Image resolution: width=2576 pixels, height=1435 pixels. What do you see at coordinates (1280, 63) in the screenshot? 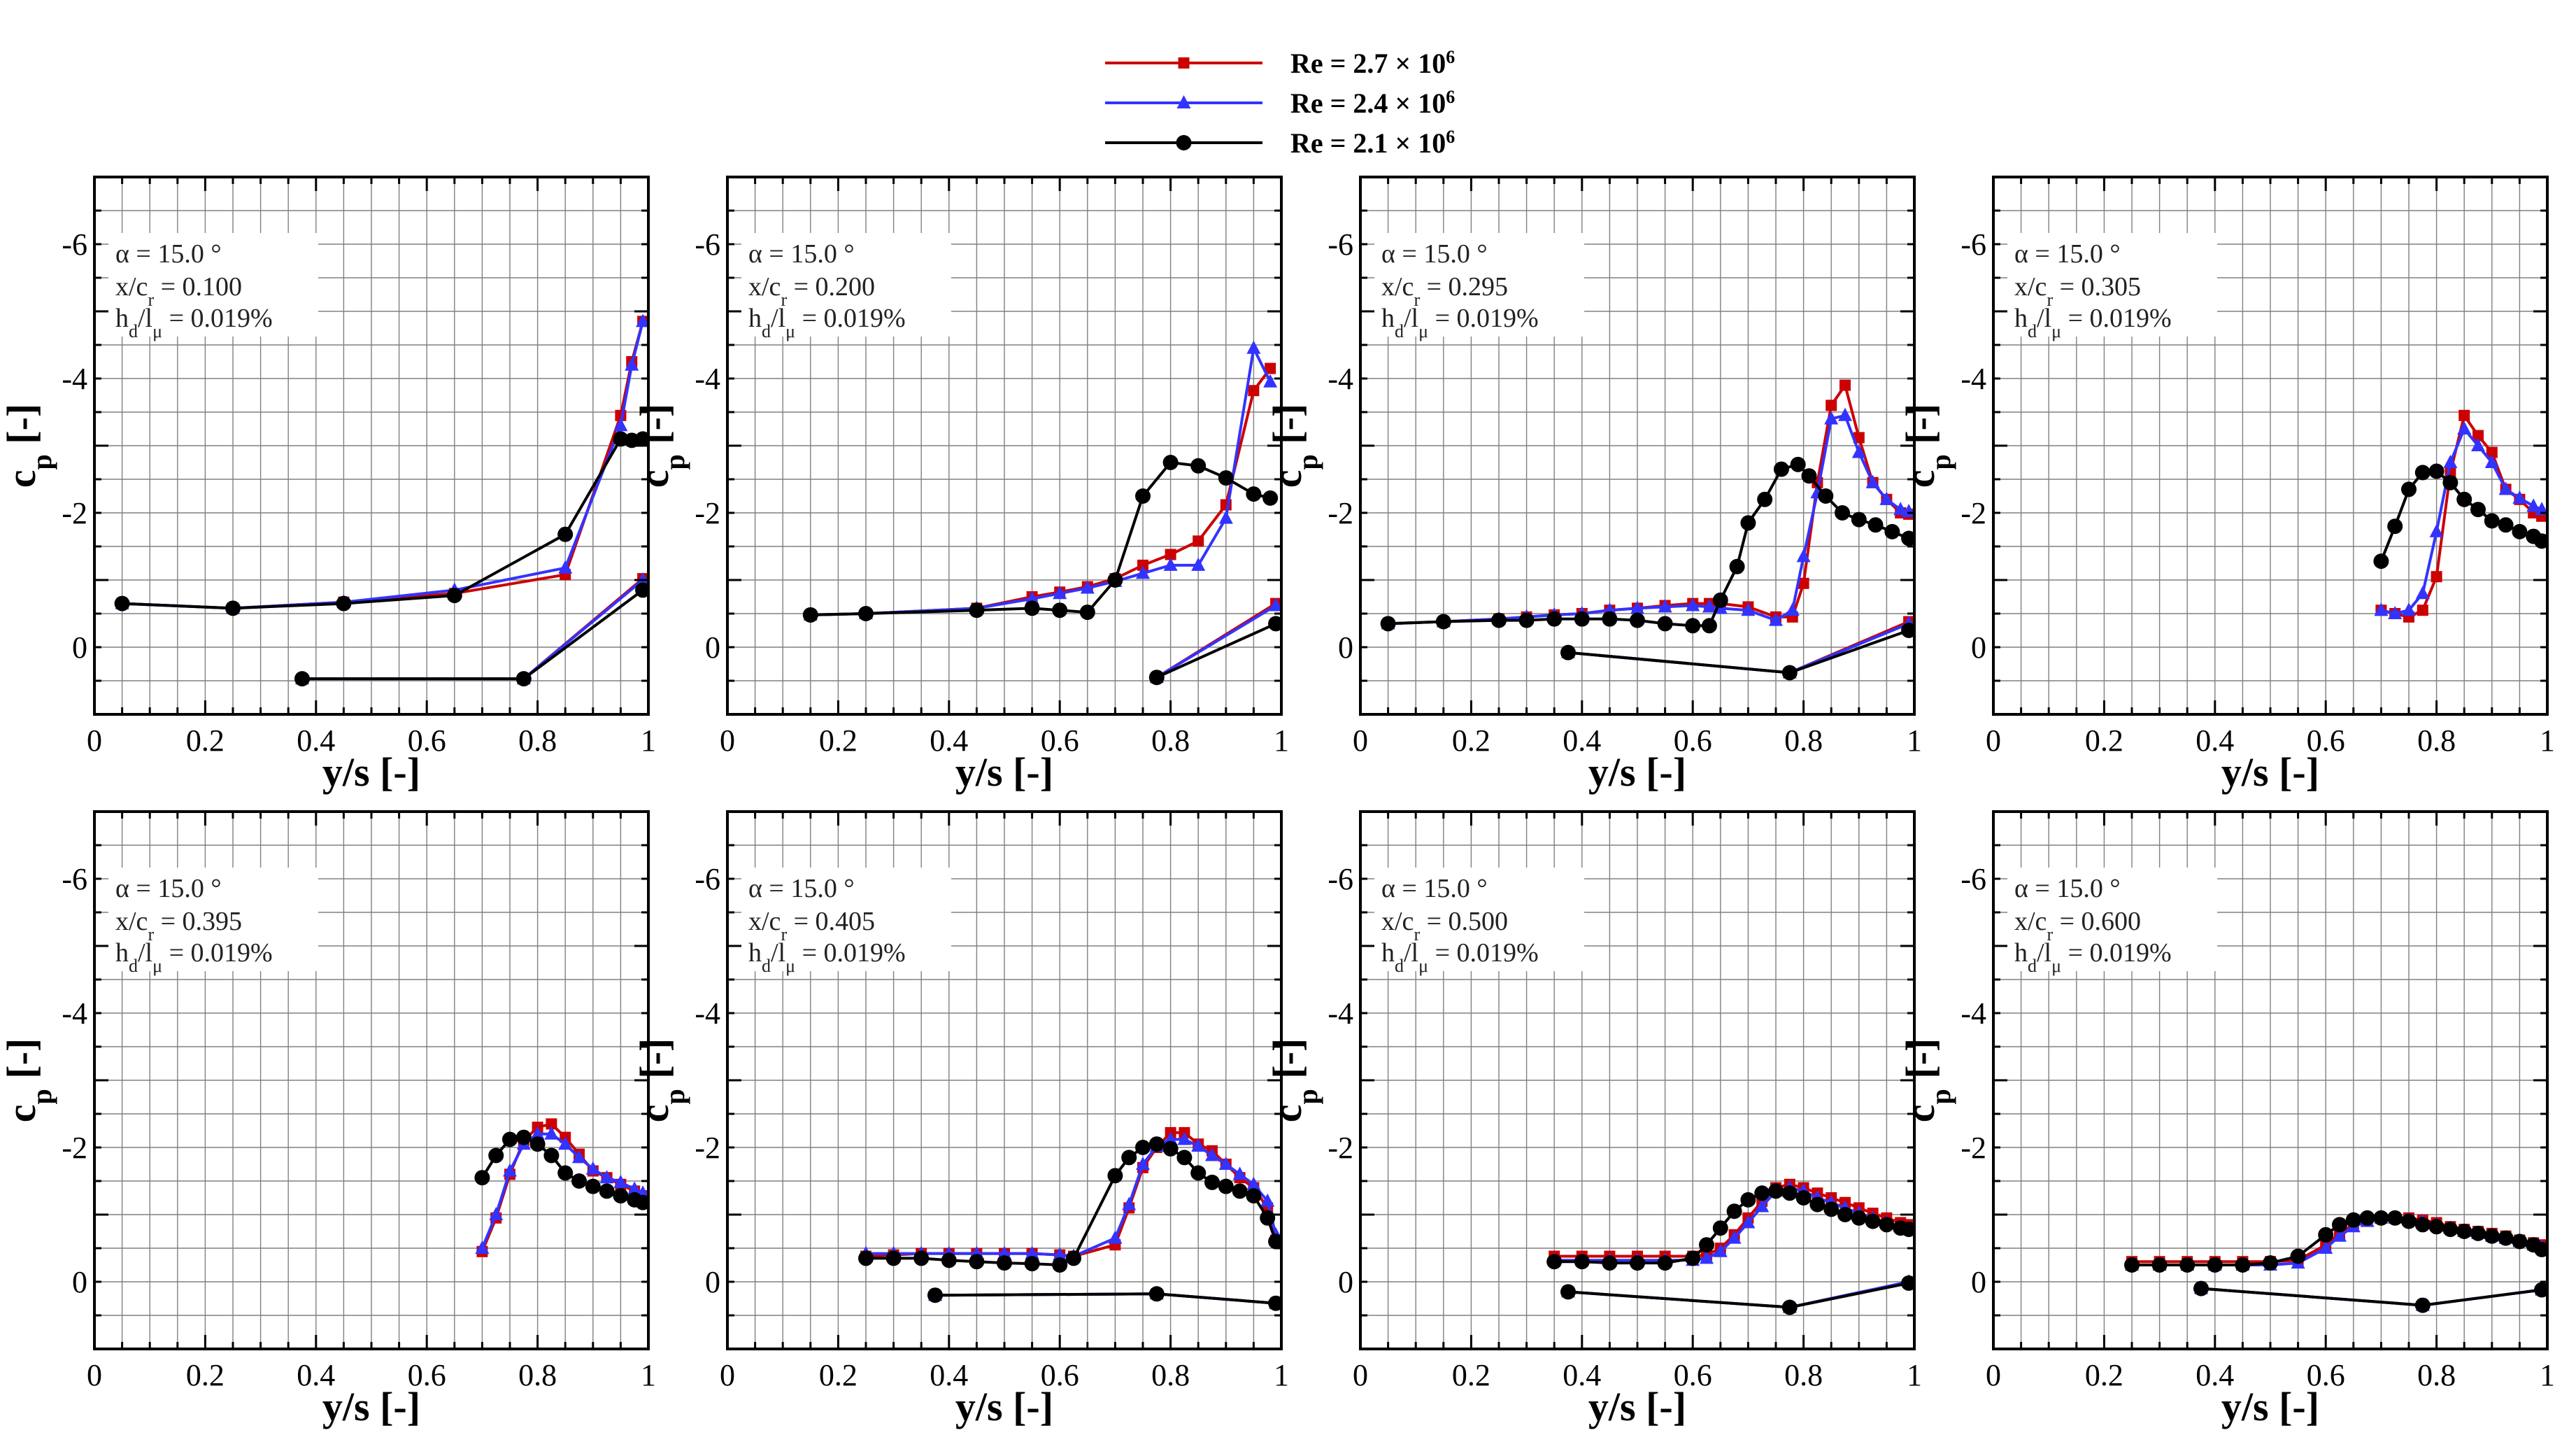
I see `legend-entry: Re = 2.7 × 106` at bounding box center [1280, 63].